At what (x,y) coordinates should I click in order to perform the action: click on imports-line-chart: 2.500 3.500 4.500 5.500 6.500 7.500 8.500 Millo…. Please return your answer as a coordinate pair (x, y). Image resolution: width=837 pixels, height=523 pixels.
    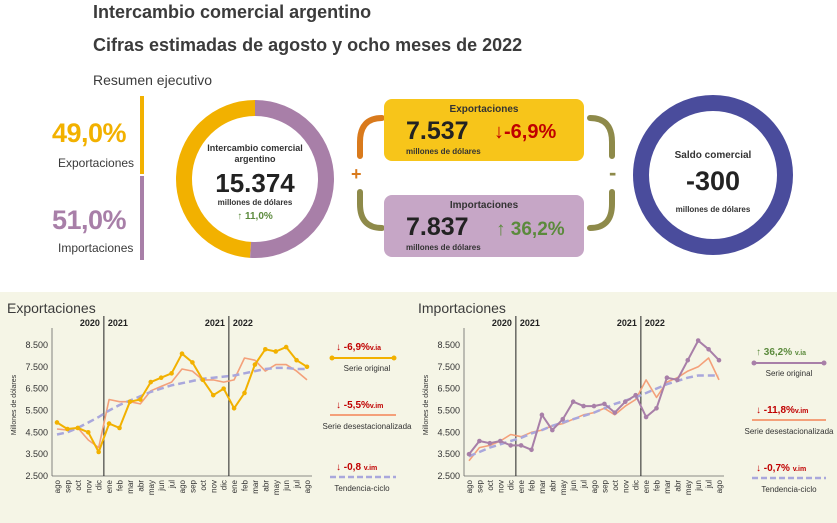
    Looking at the image, I should click on (573, 405).